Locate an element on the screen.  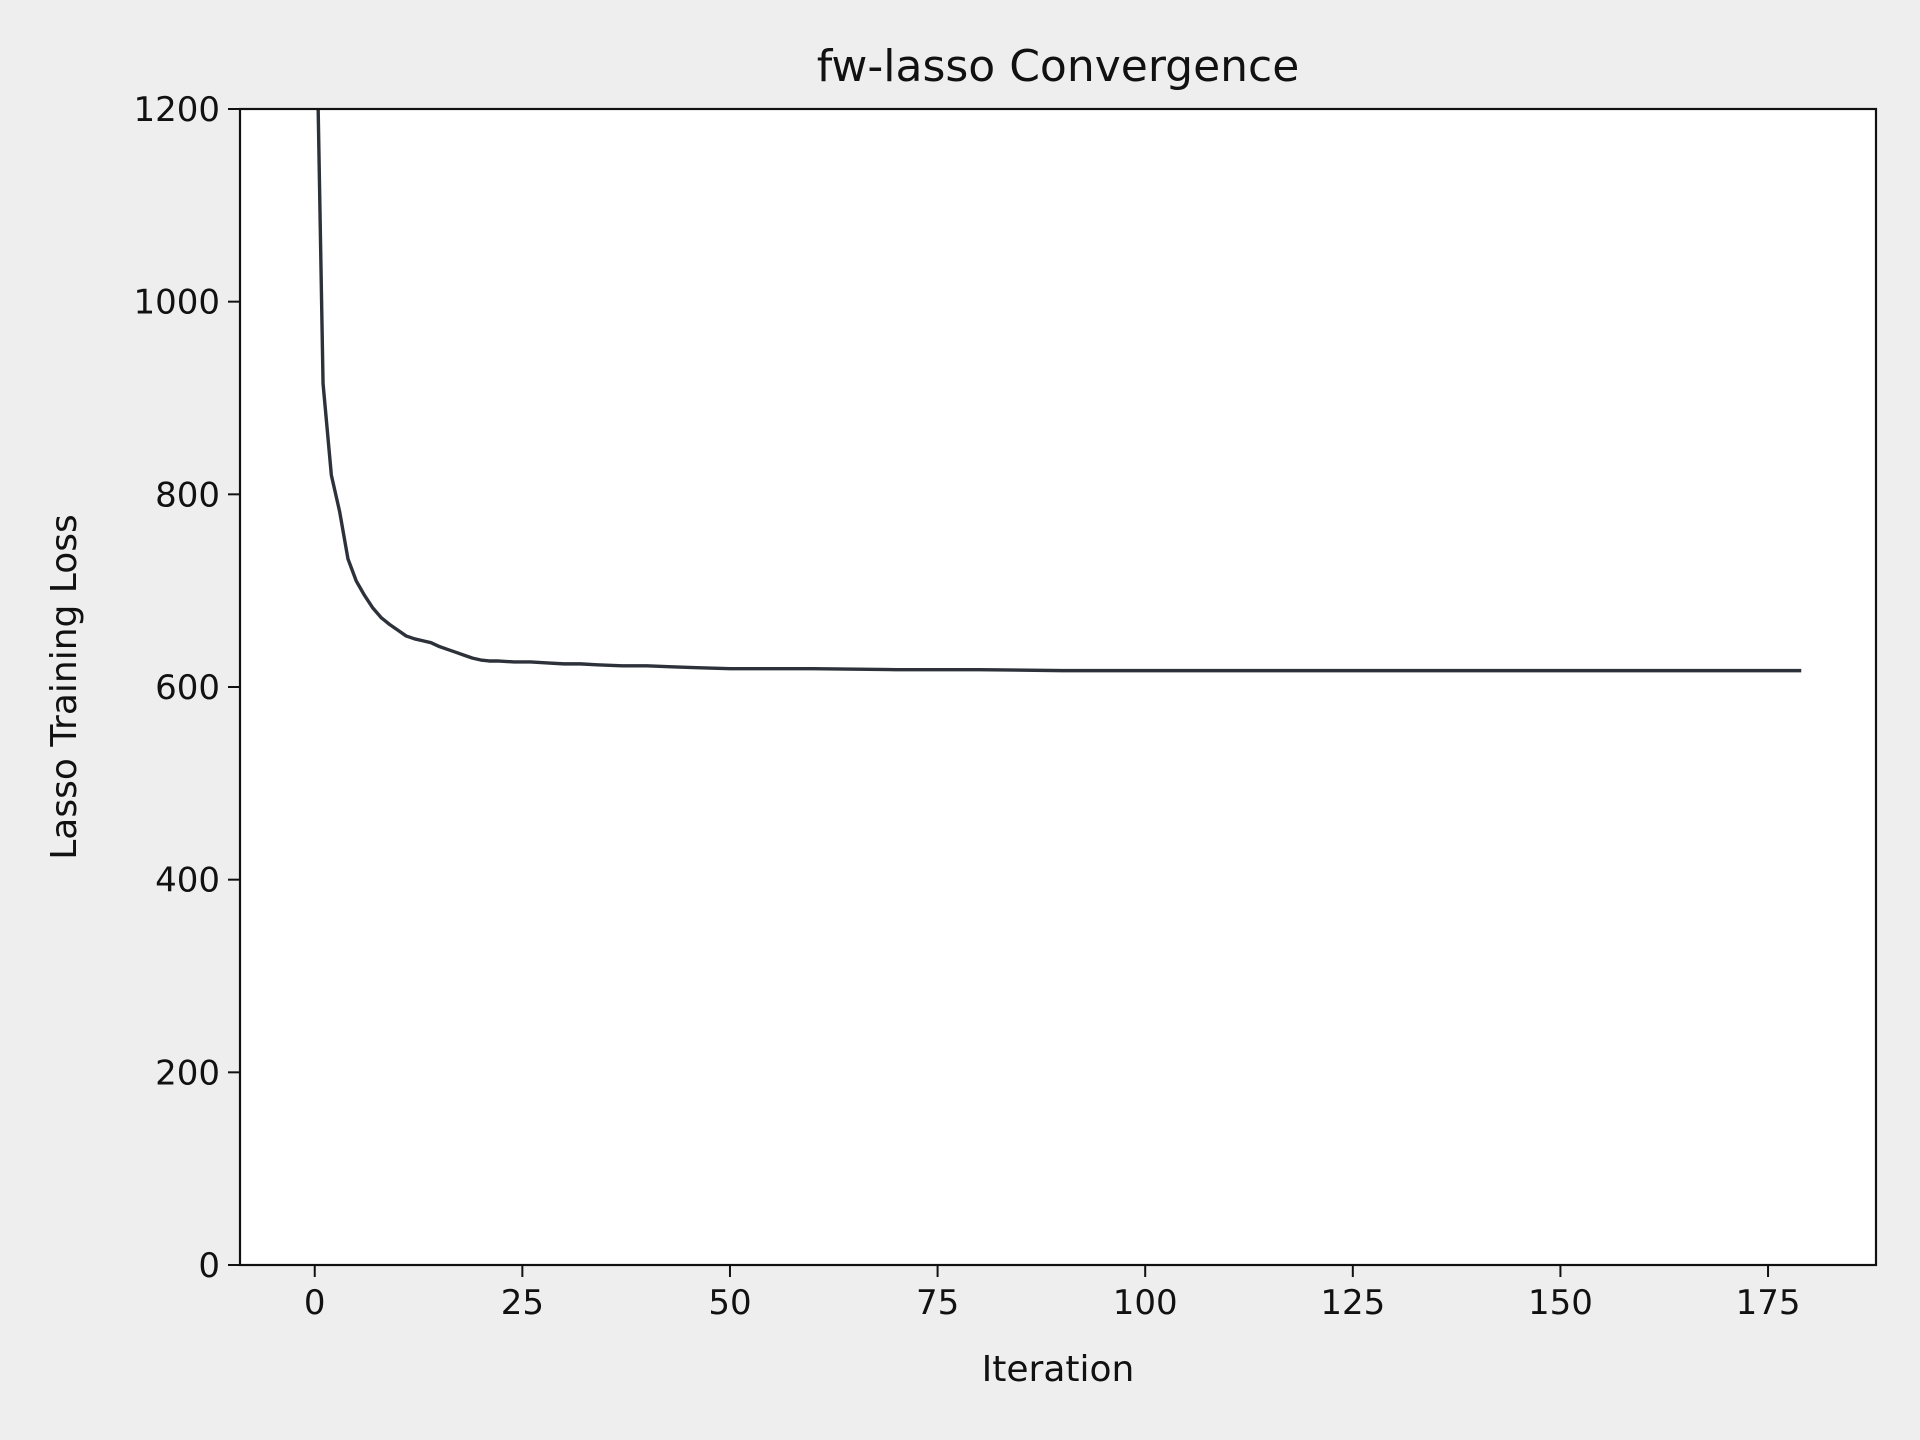
y-tick-label-600: 600 is located at coordinates (187, 688).